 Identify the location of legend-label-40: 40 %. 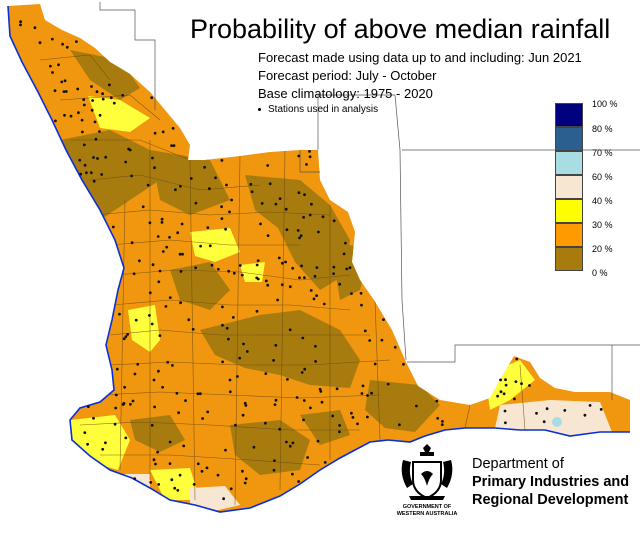
(602, 201).